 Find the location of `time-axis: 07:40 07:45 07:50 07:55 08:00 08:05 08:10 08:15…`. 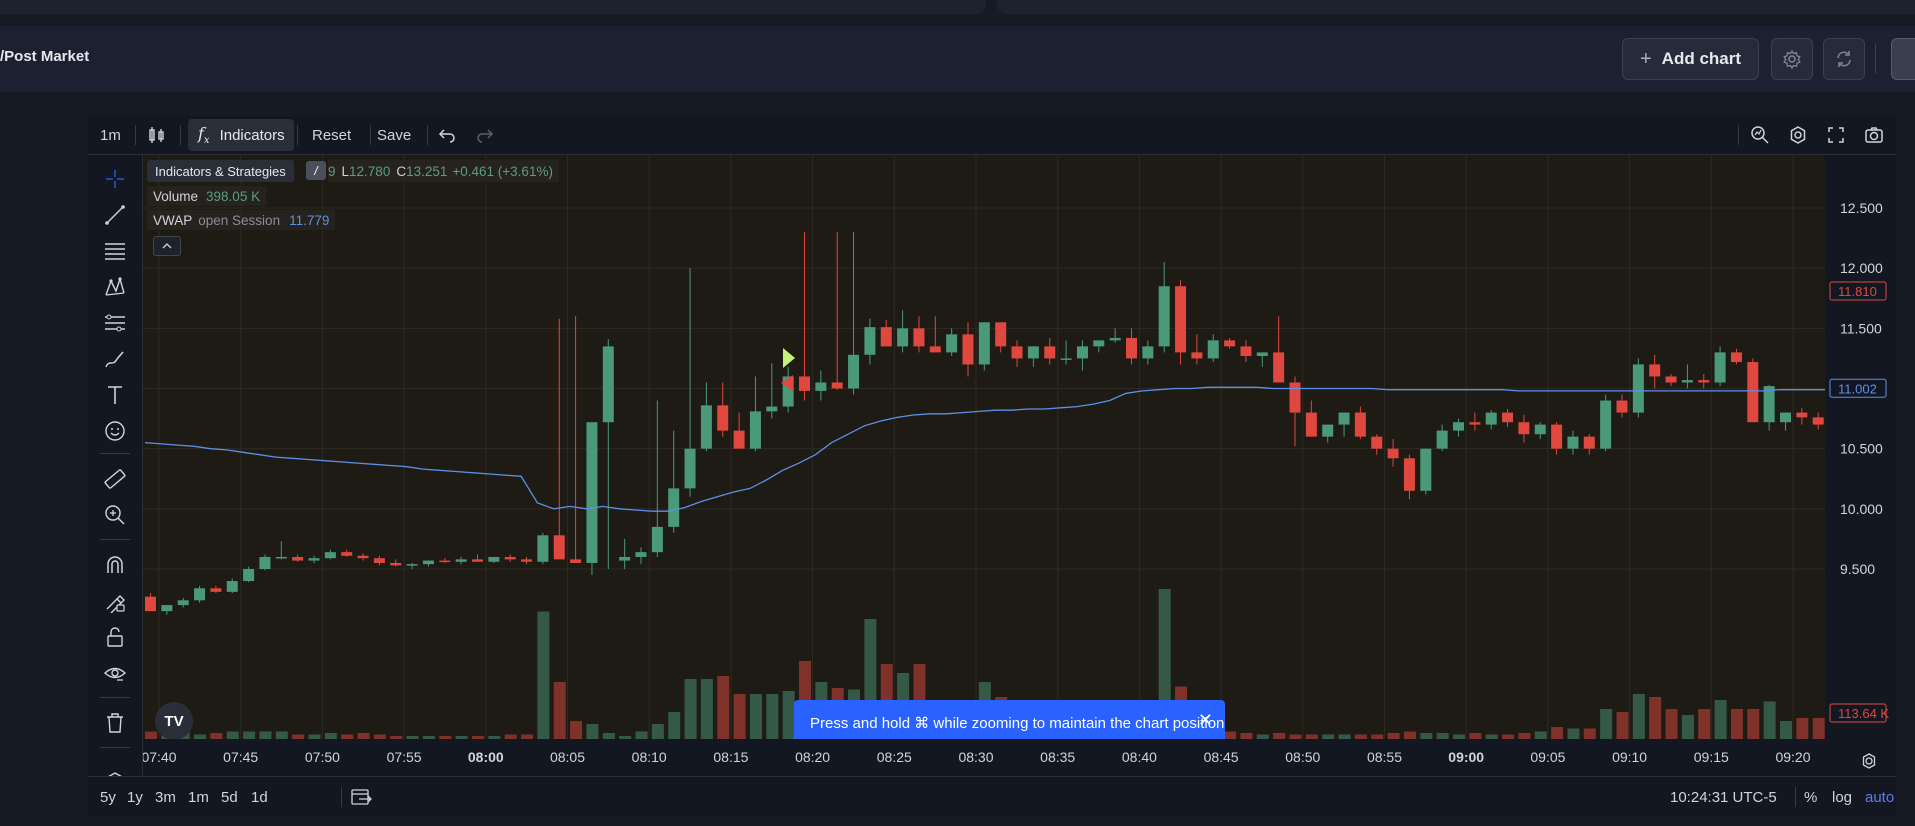

time-axis: 07:40 07:45 07:50 07:55 08:00 08:05 08:10 08:15… is located at coordinates (984, 757).